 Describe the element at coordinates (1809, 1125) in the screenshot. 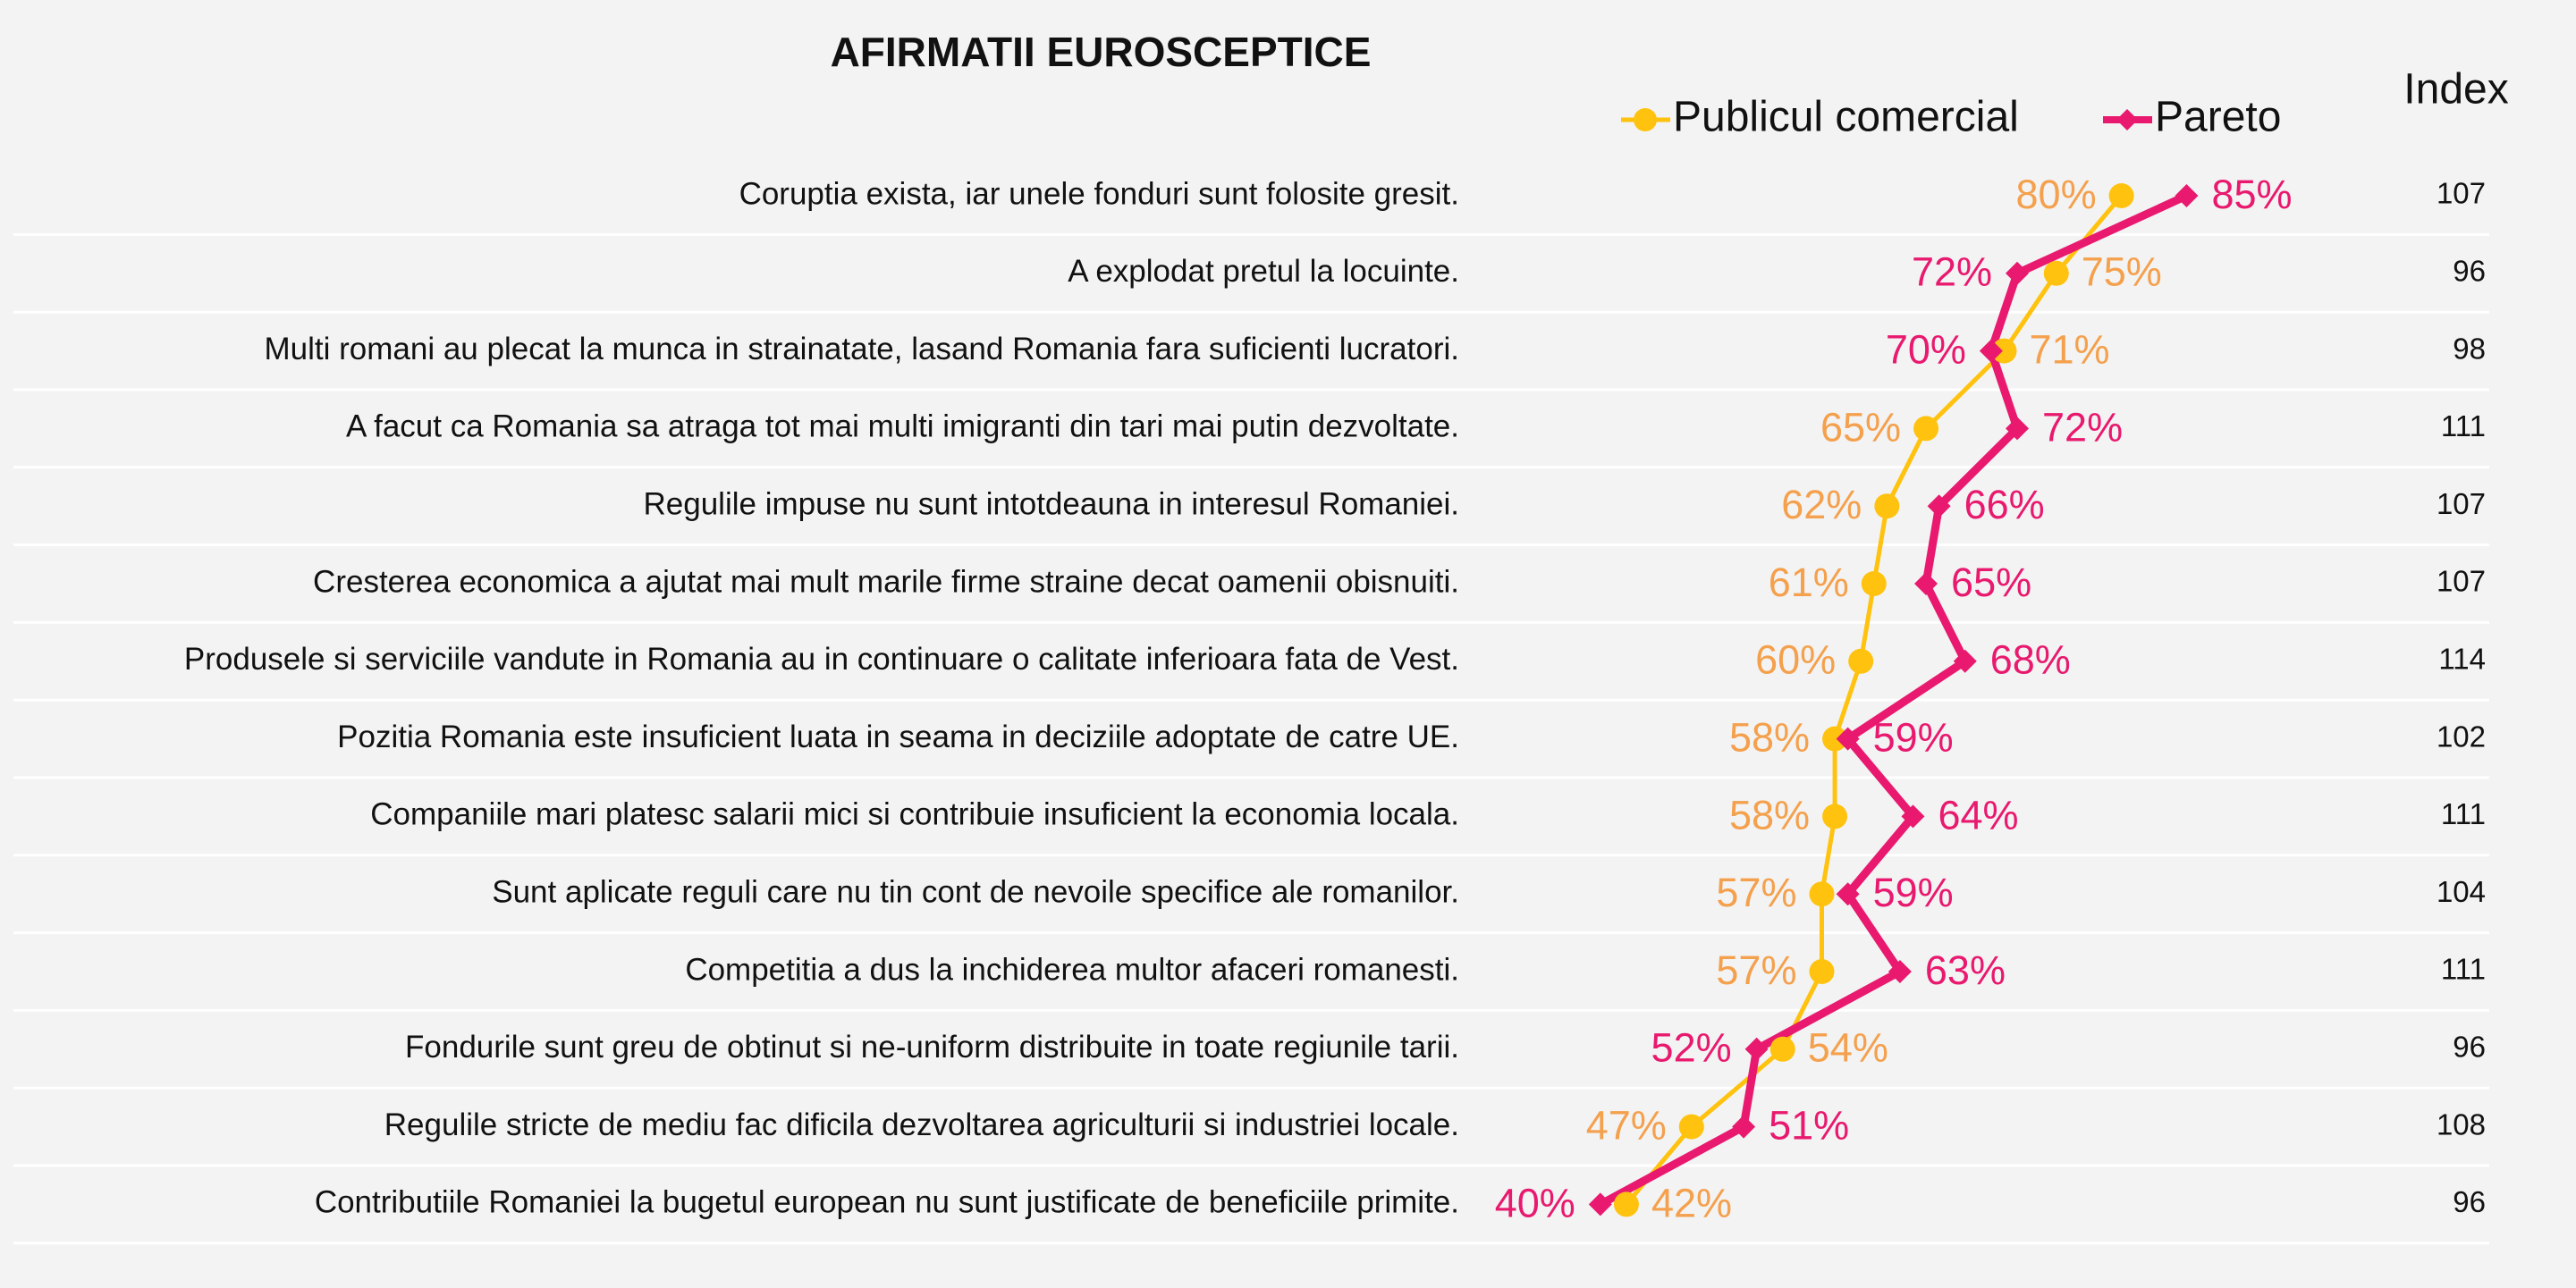

I see `value-label: 51%` at that location.